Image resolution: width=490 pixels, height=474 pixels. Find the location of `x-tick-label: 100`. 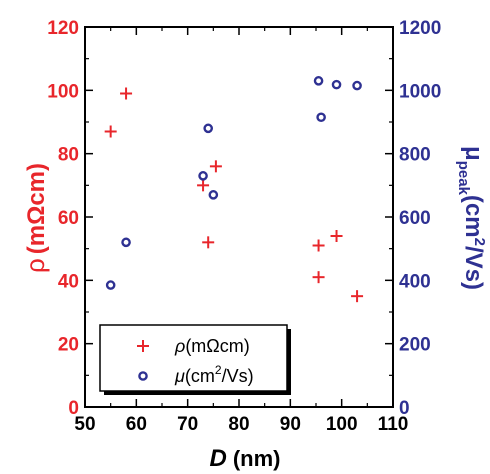

x-tick-label: 100 is located at coordinates (342, 424).